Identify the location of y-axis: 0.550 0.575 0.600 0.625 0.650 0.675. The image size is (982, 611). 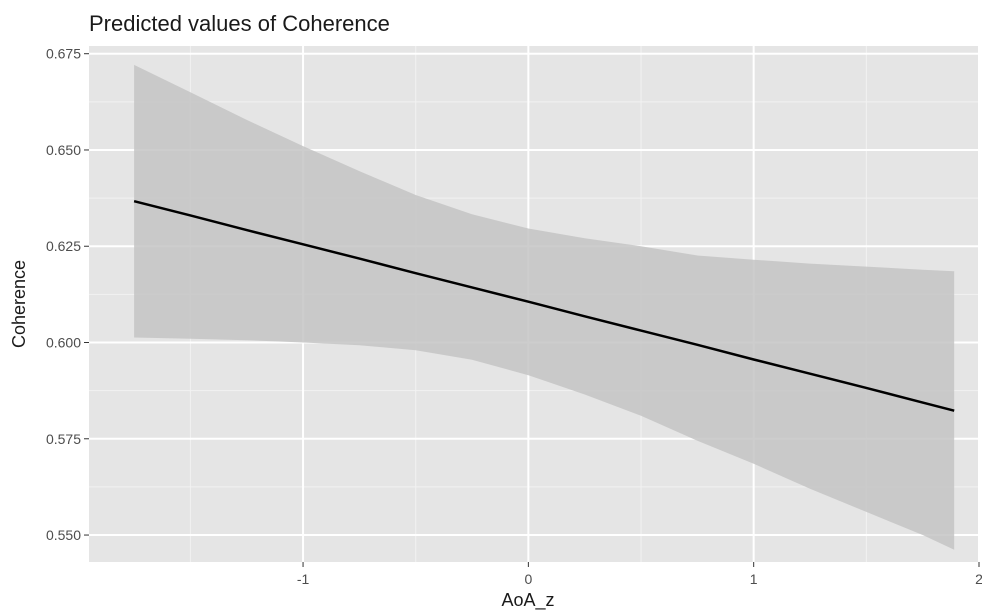
(67, 294).